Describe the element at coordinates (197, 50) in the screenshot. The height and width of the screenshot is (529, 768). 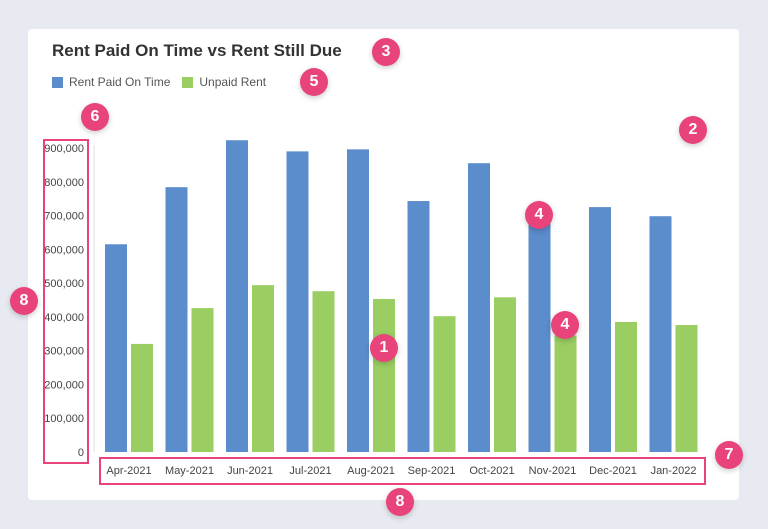
I see `chart-title: Rent Paid On Time vs Rent Still Due` at that location.